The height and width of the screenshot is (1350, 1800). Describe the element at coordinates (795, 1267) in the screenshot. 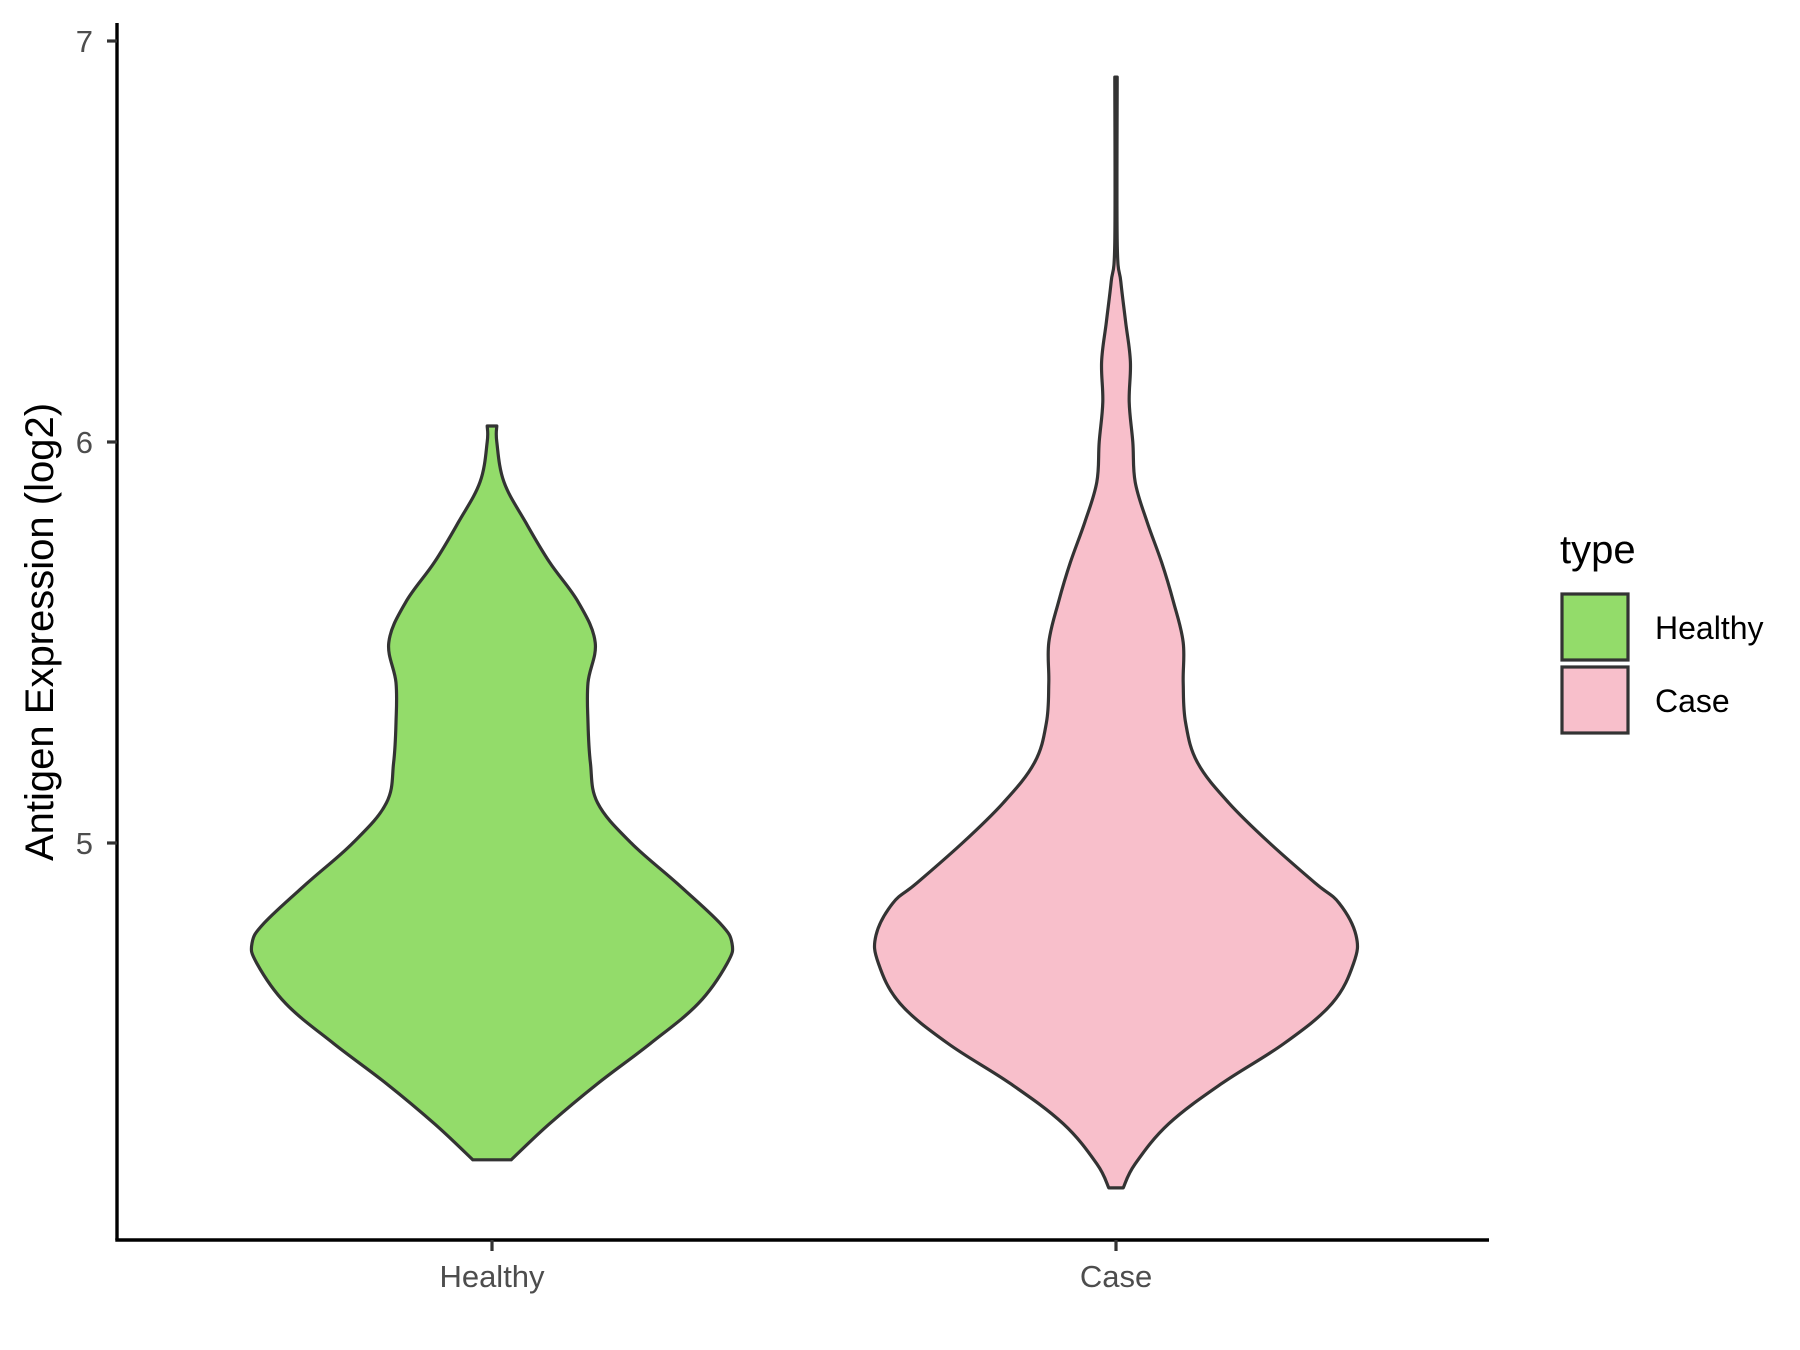

I see `x-ticks: Healthy Case` at that location.